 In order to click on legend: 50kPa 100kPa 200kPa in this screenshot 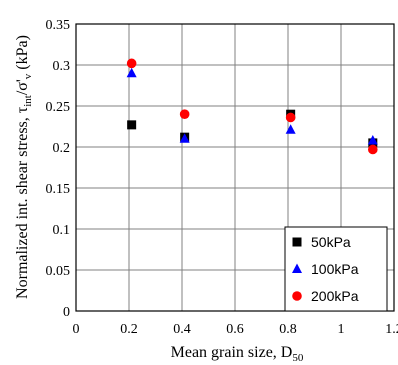, I will do `click(336, 269)`.